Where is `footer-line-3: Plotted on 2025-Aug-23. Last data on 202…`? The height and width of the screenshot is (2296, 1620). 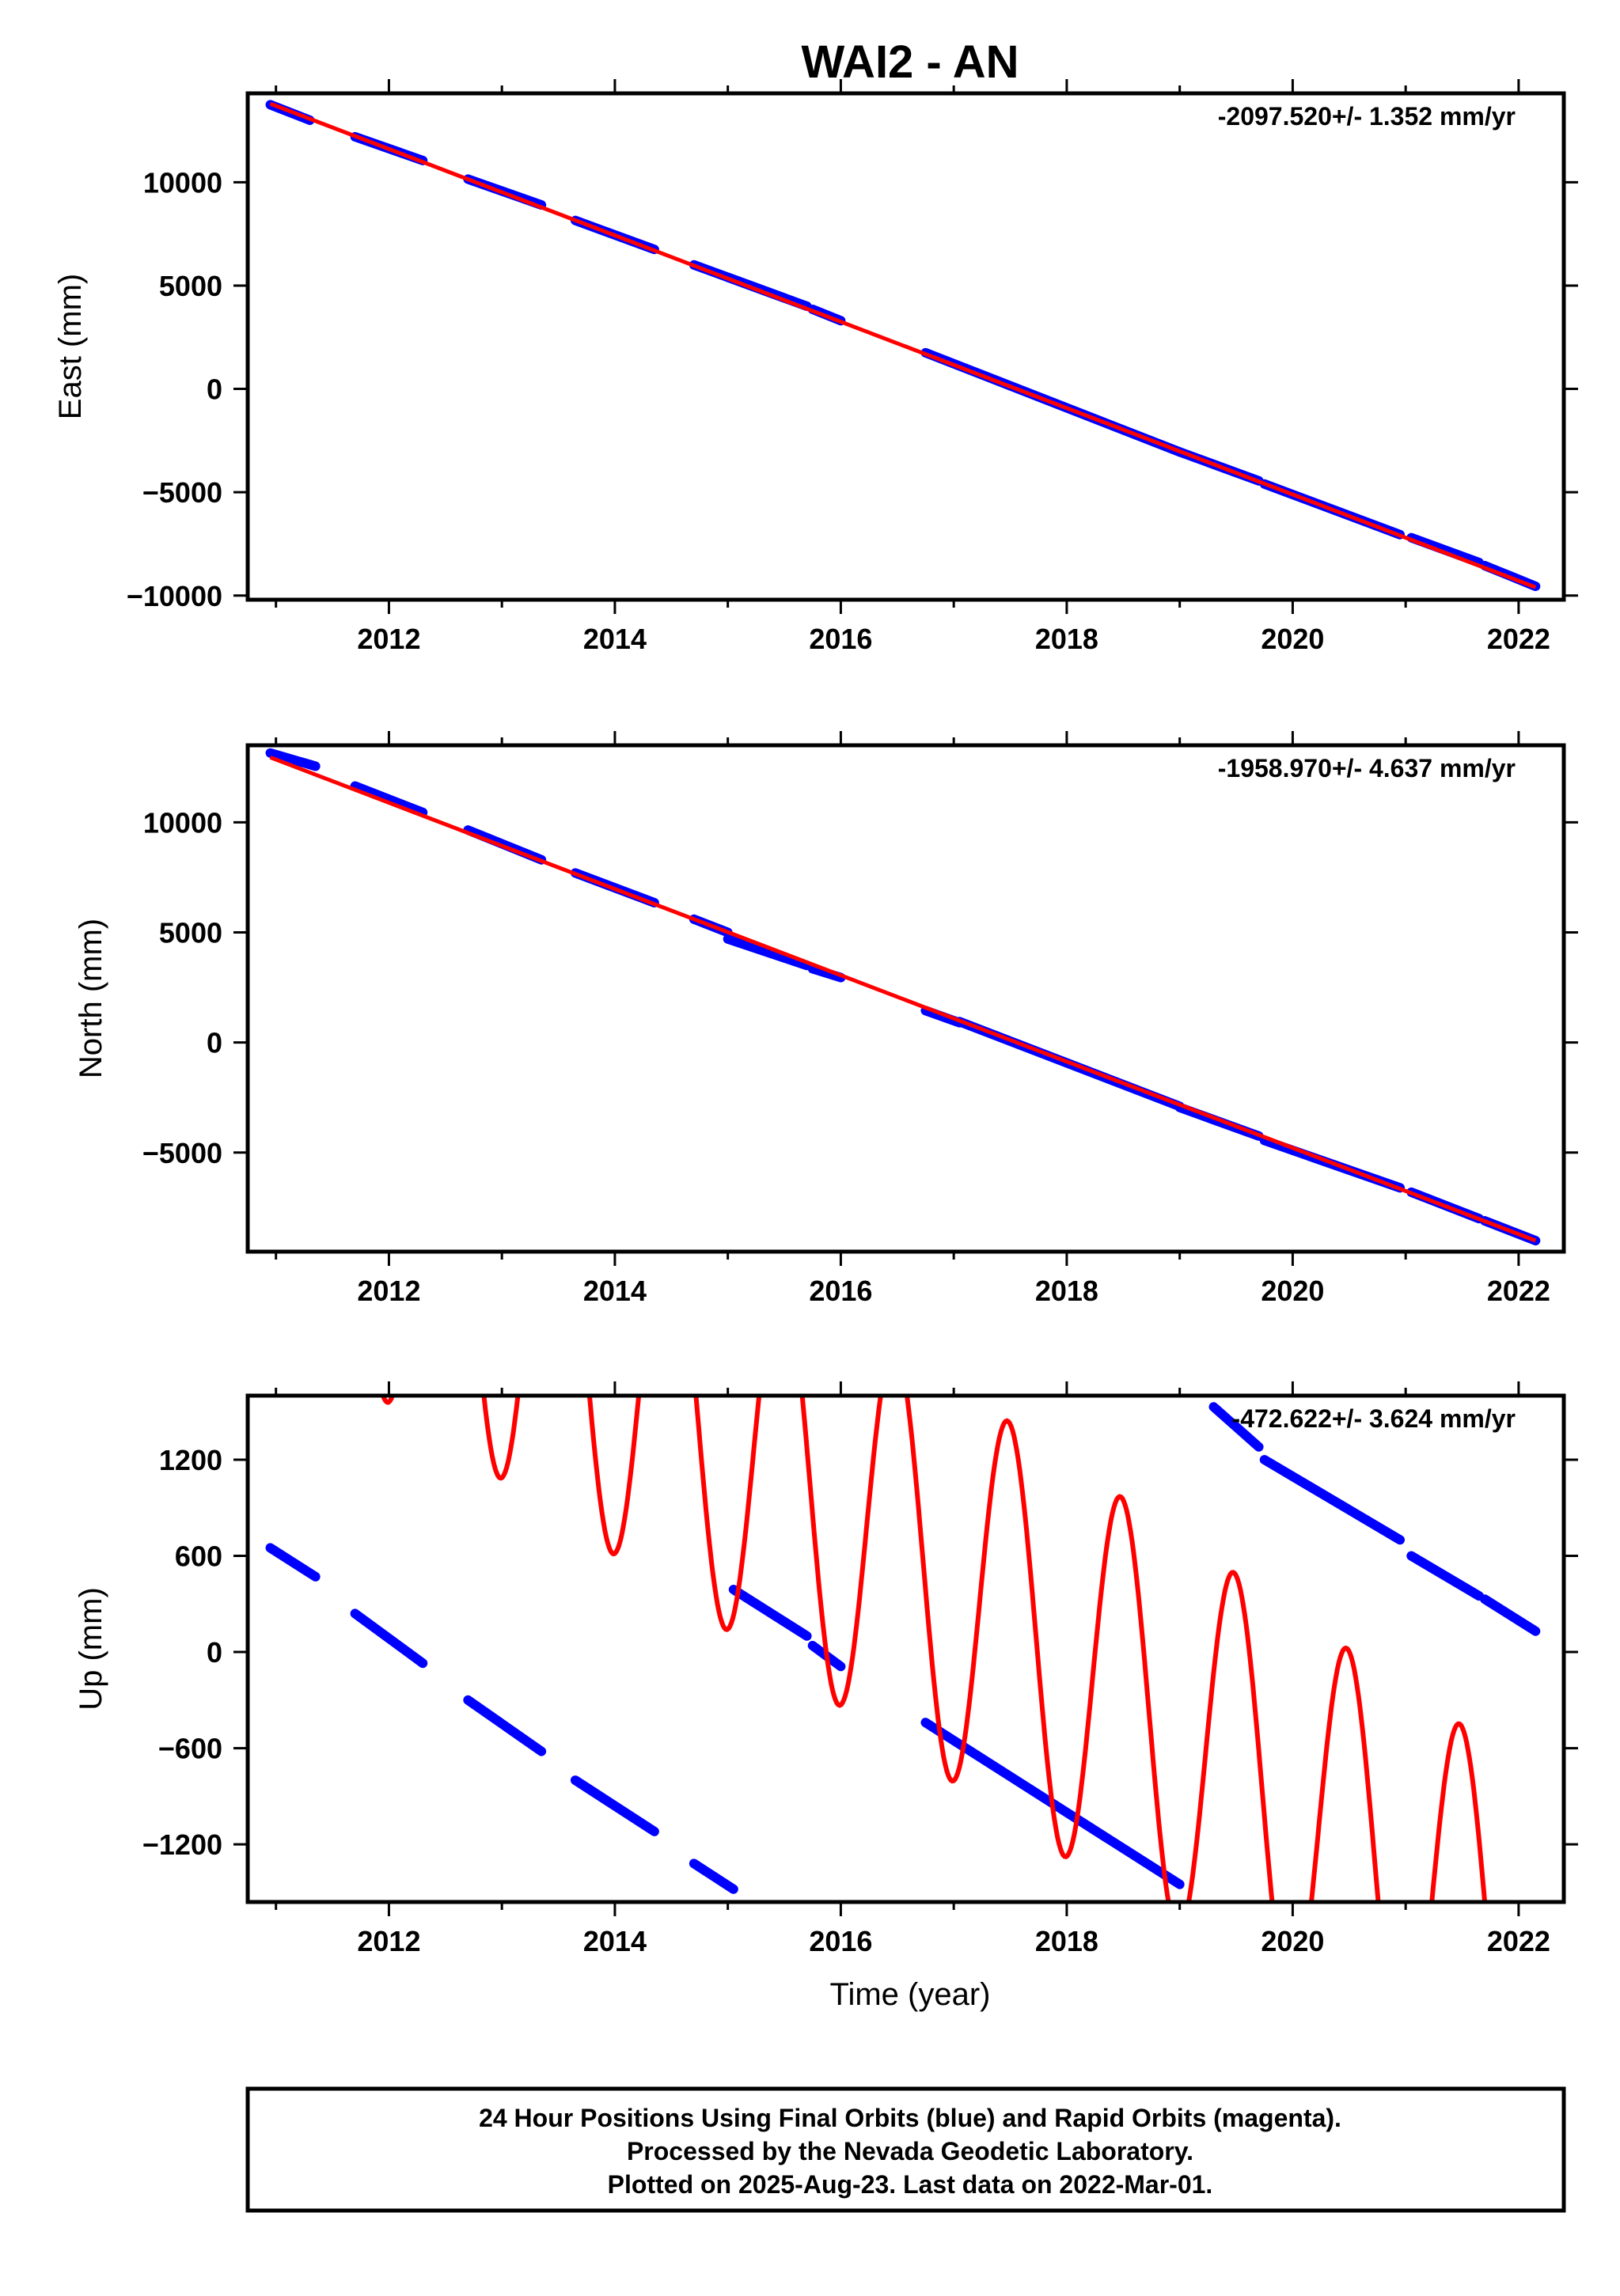
footer-line-3: Plotted on 2025-Aug-23. Last data on 202… is located at coordinates (910, 2184).